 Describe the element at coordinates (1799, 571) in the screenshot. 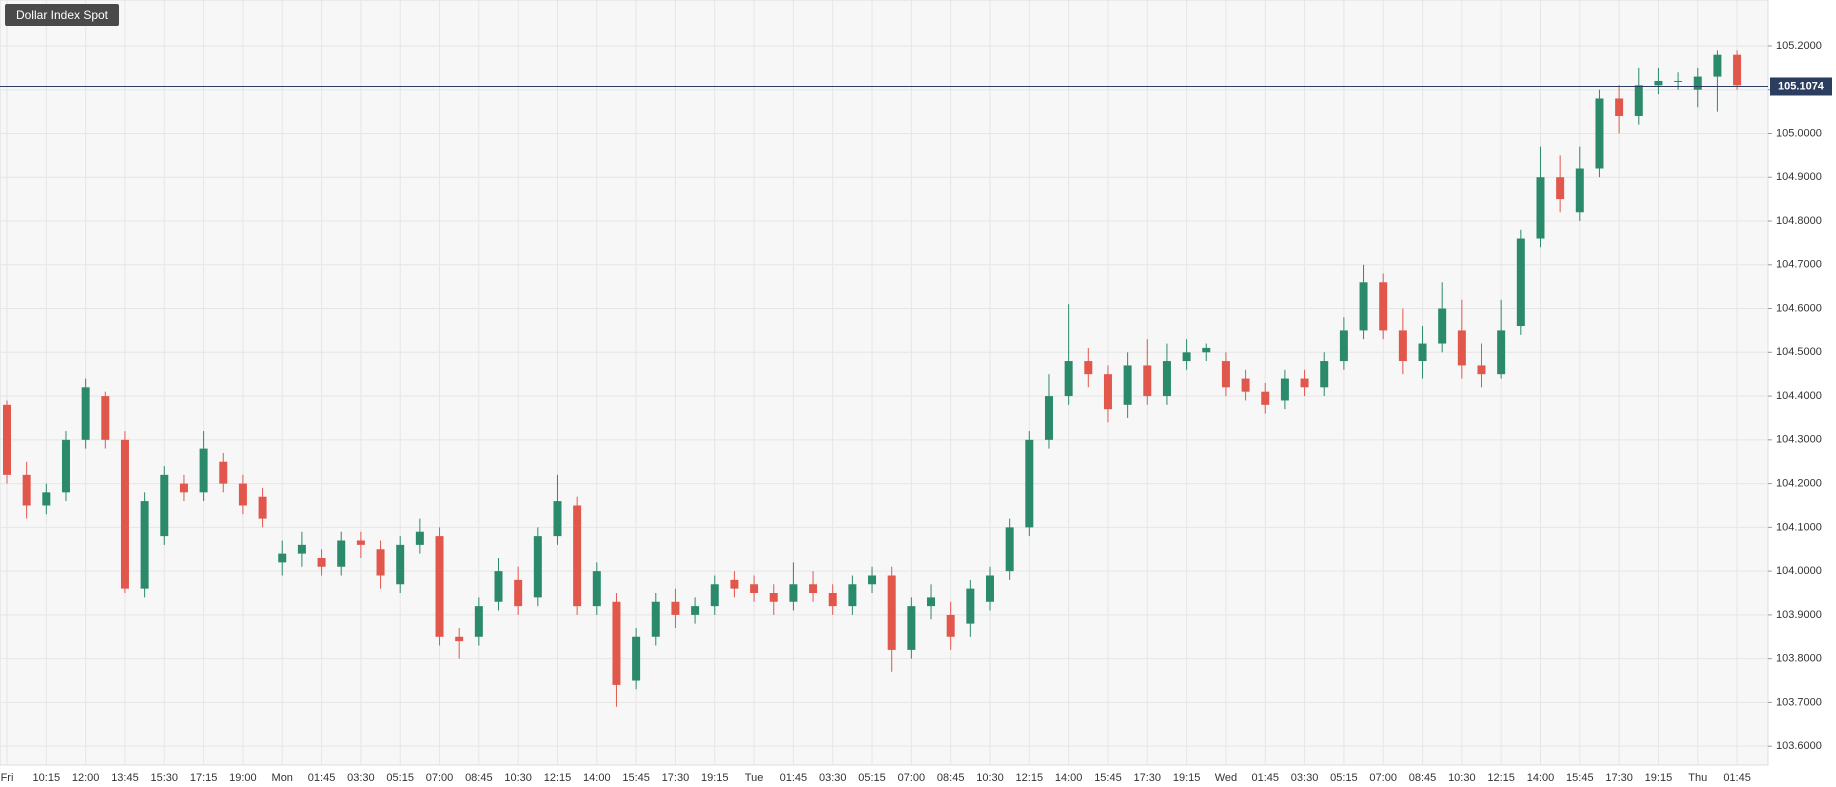

I see `y-tick-label: 104.0000` at that location.